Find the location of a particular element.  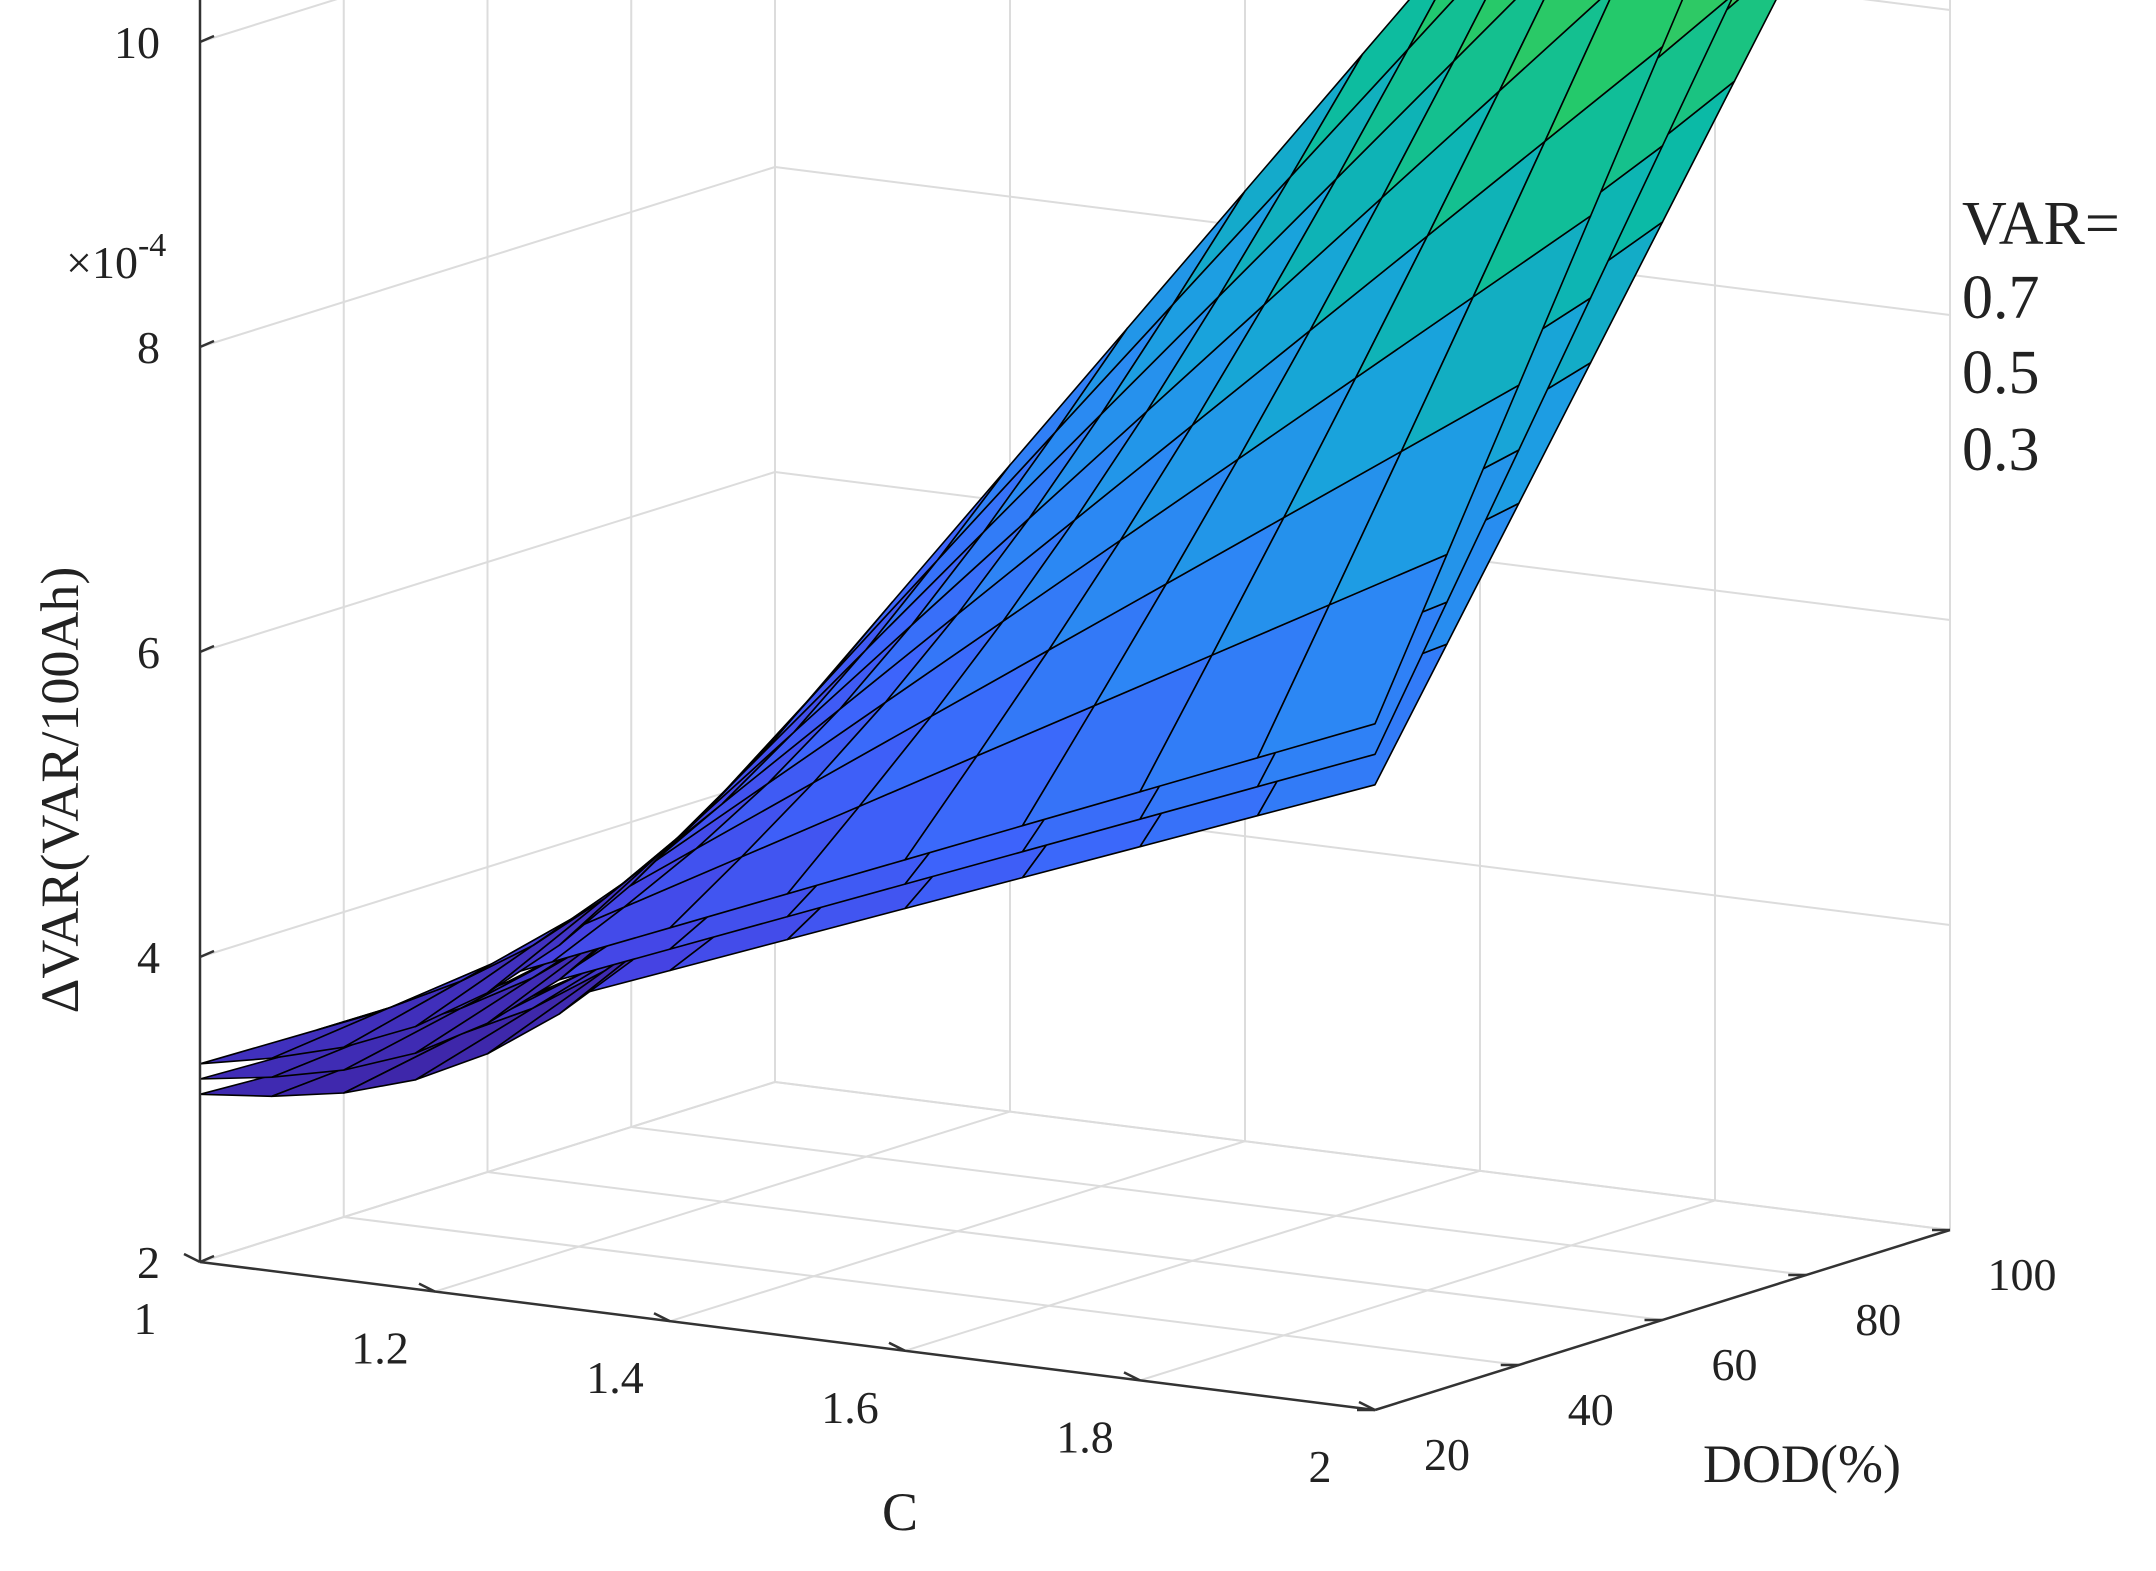

y-tick-label: 80 is located at coordinates (1878, 1319).